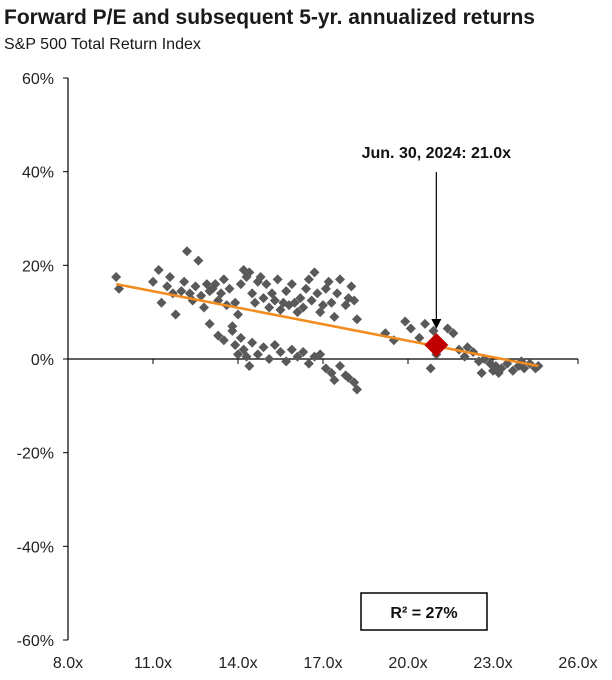 The height and width of the screenshot is (680, 612). I want to click on y-tick-label: 40%, so click(38, 173).